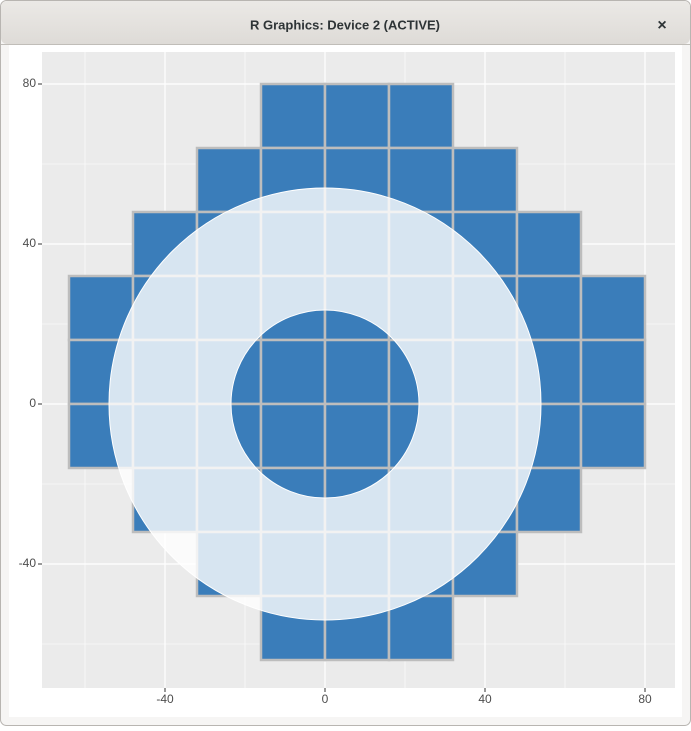  Describe the element at coordinates (645, 699) in the screenshot. I see `x-tick-label: 80` at that location.